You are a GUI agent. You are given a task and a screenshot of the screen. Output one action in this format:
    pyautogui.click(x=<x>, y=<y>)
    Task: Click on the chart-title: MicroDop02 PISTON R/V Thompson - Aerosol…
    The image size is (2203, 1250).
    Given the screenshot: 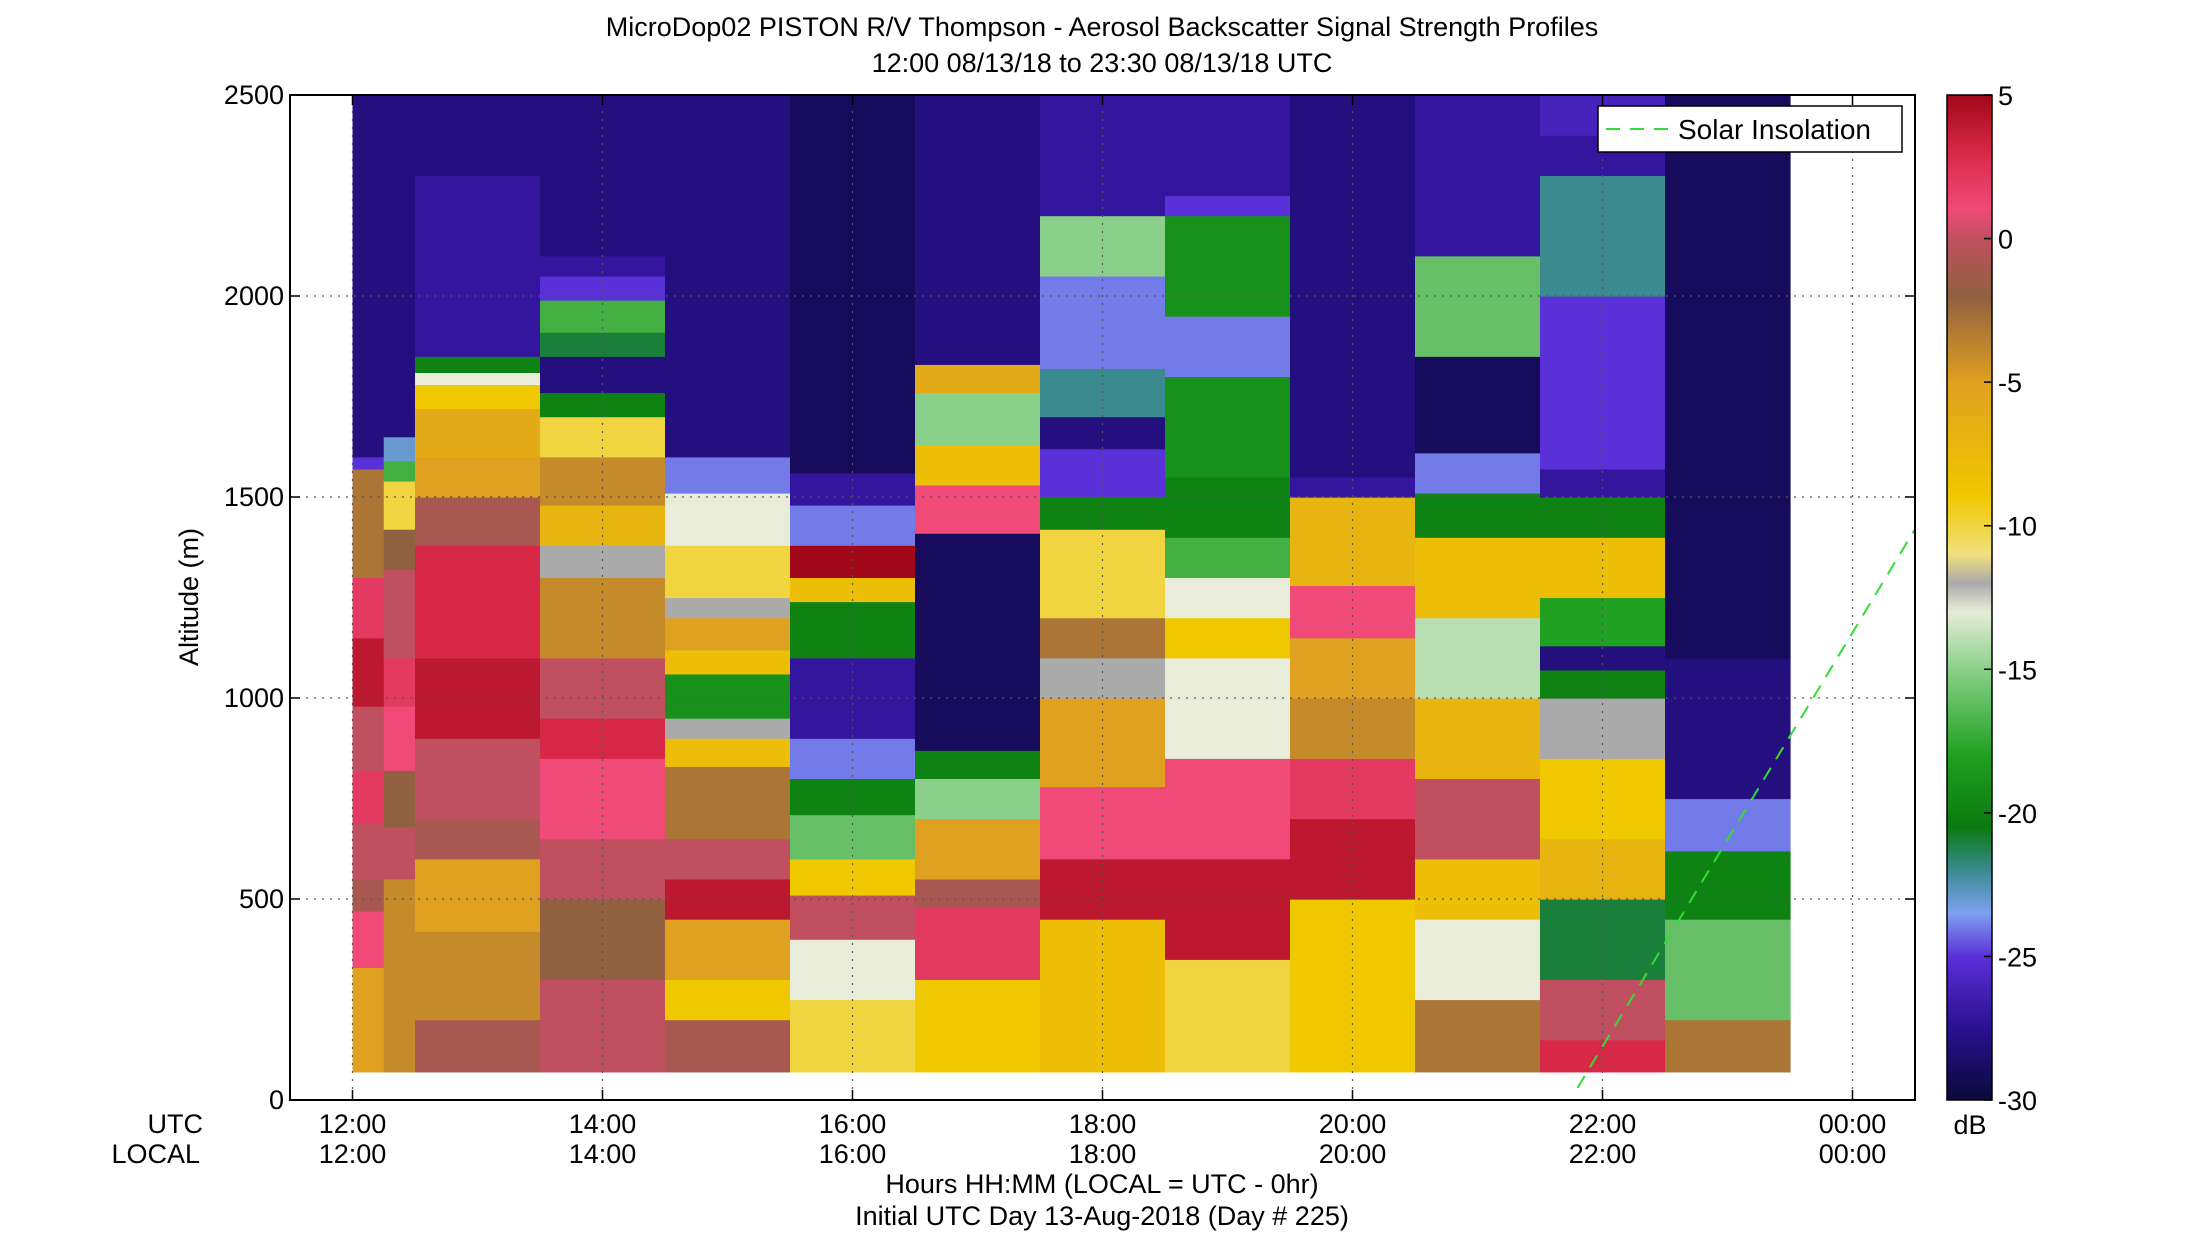 What is the action you would take?
    pyautogui.click(x=1102, y=27)
    